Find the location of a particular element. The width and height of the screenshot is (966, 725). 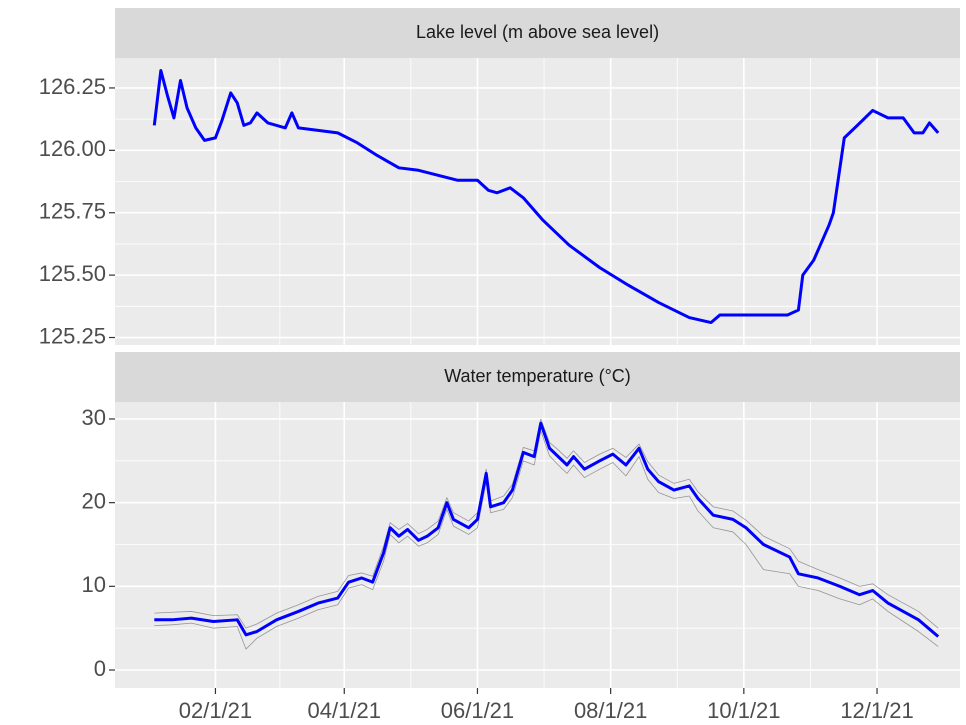

strip-title: Water temperature (°C) is located at coordinates (537, 376).